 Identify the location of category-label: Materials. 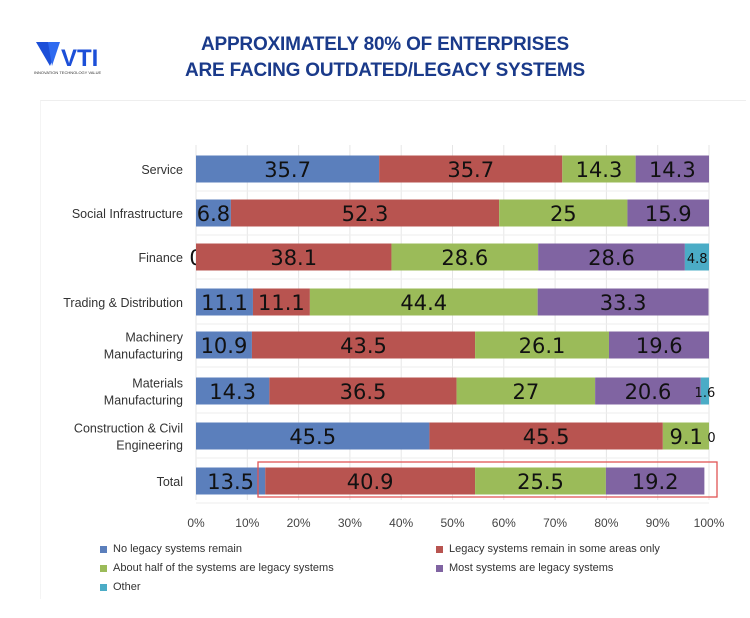
(157, 384).